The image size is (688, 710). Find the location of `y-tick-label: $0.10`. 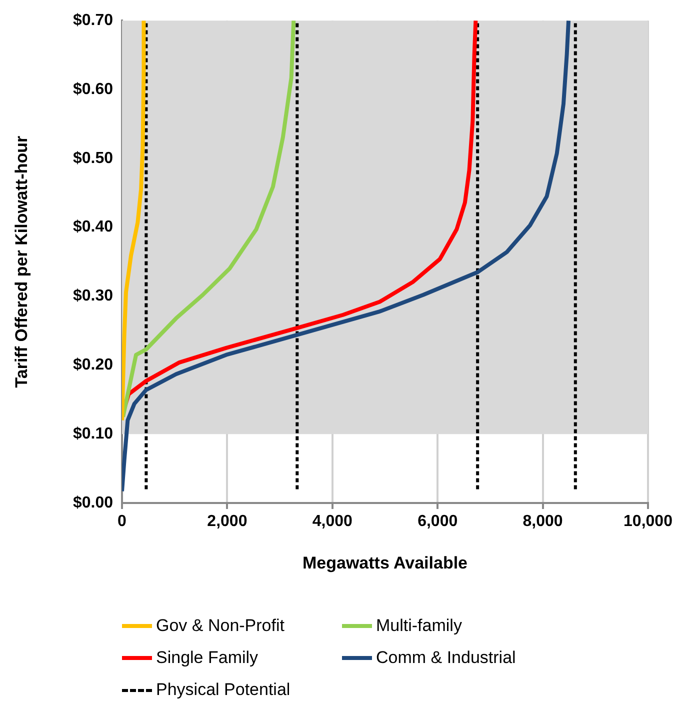

y-tick-label: $0.10 is located at coordinates (93, 433).